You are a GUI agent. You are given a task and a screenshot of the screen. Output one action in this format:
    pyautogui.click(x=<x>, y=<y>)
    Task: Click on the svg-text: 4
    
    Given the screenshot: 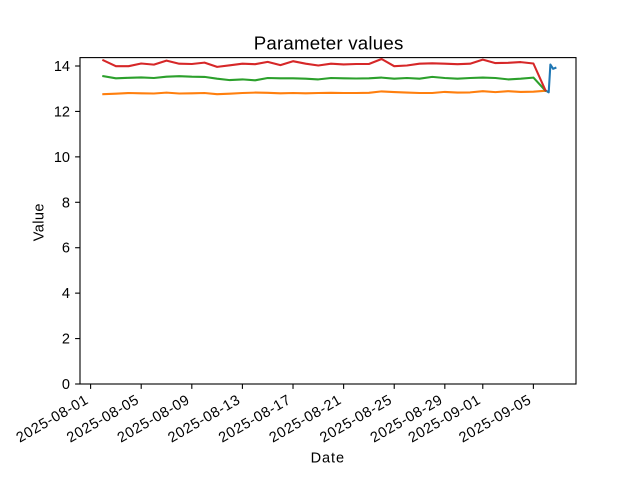 What is the action you would take?
    pyautogui.click(x=66, y=294)
    